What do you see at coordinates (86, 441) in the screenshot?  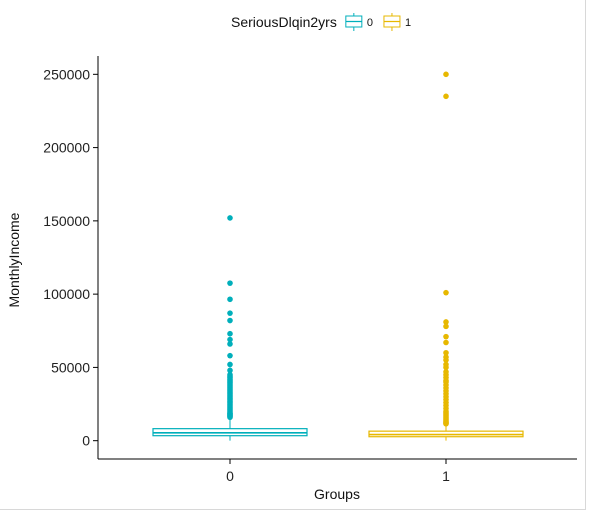 I see `y-tick-label: 0` at bounding box center [86, 441].